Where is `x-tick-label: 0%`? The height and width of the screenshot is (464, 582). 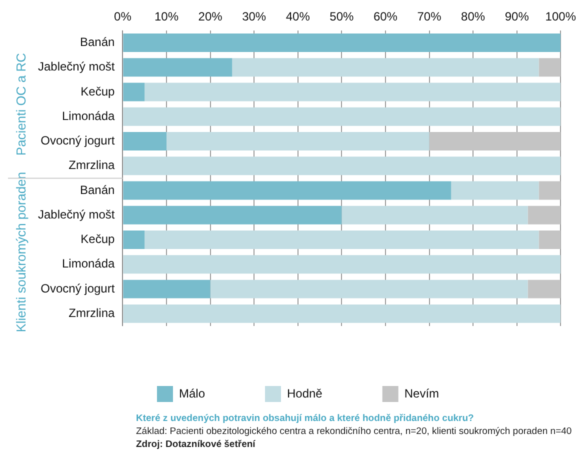 x-tick-label: 0% is located at coordinates (123, 17).